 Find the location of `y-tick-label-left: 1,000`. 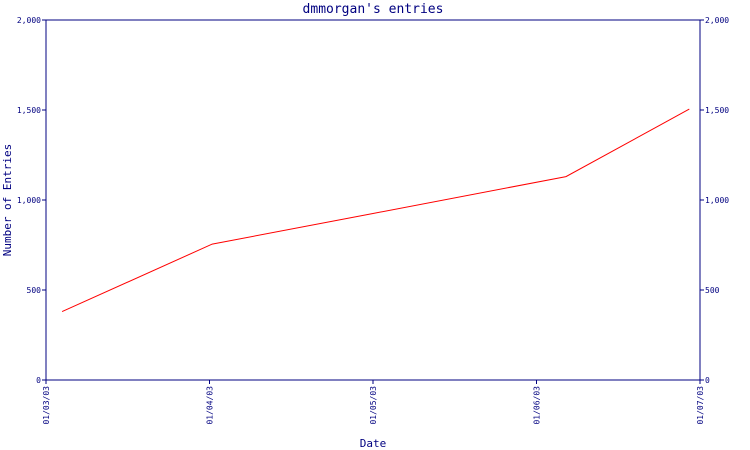

y-tick-label-left: 1,000 is located at coordinates (29, 200).